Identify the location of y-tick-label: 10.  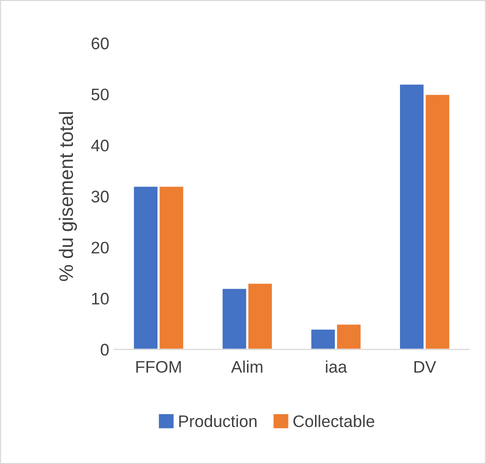
(100, 298).